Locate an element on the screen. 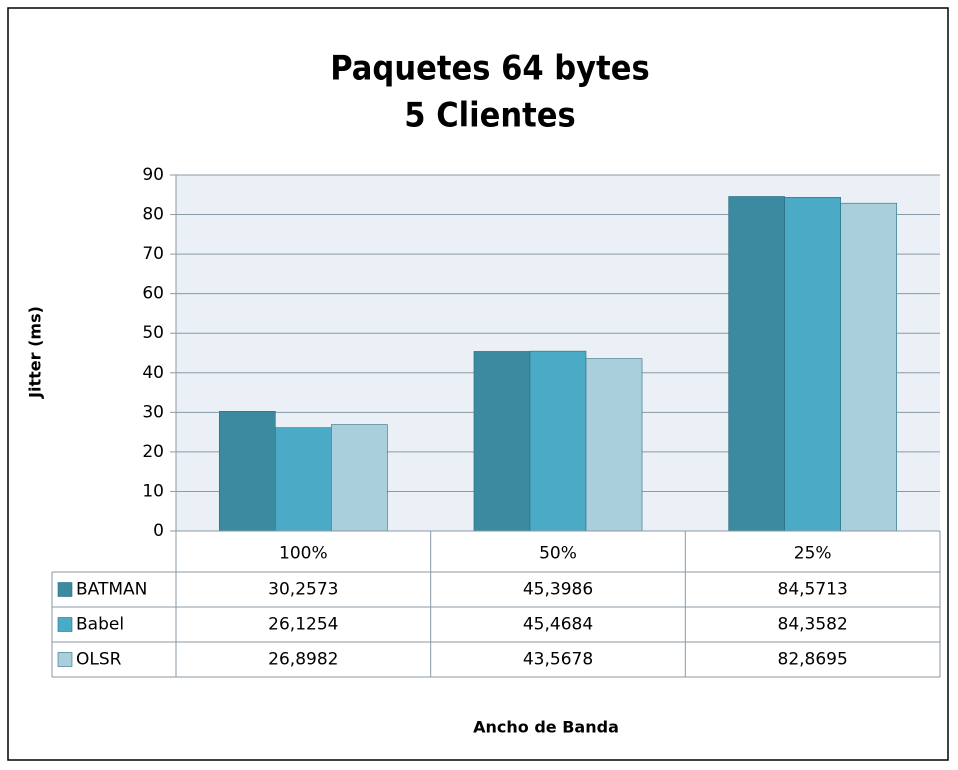 This screenshot has width=958, height=770. y-tick-label: 20 is located at coordinates (153, 452).